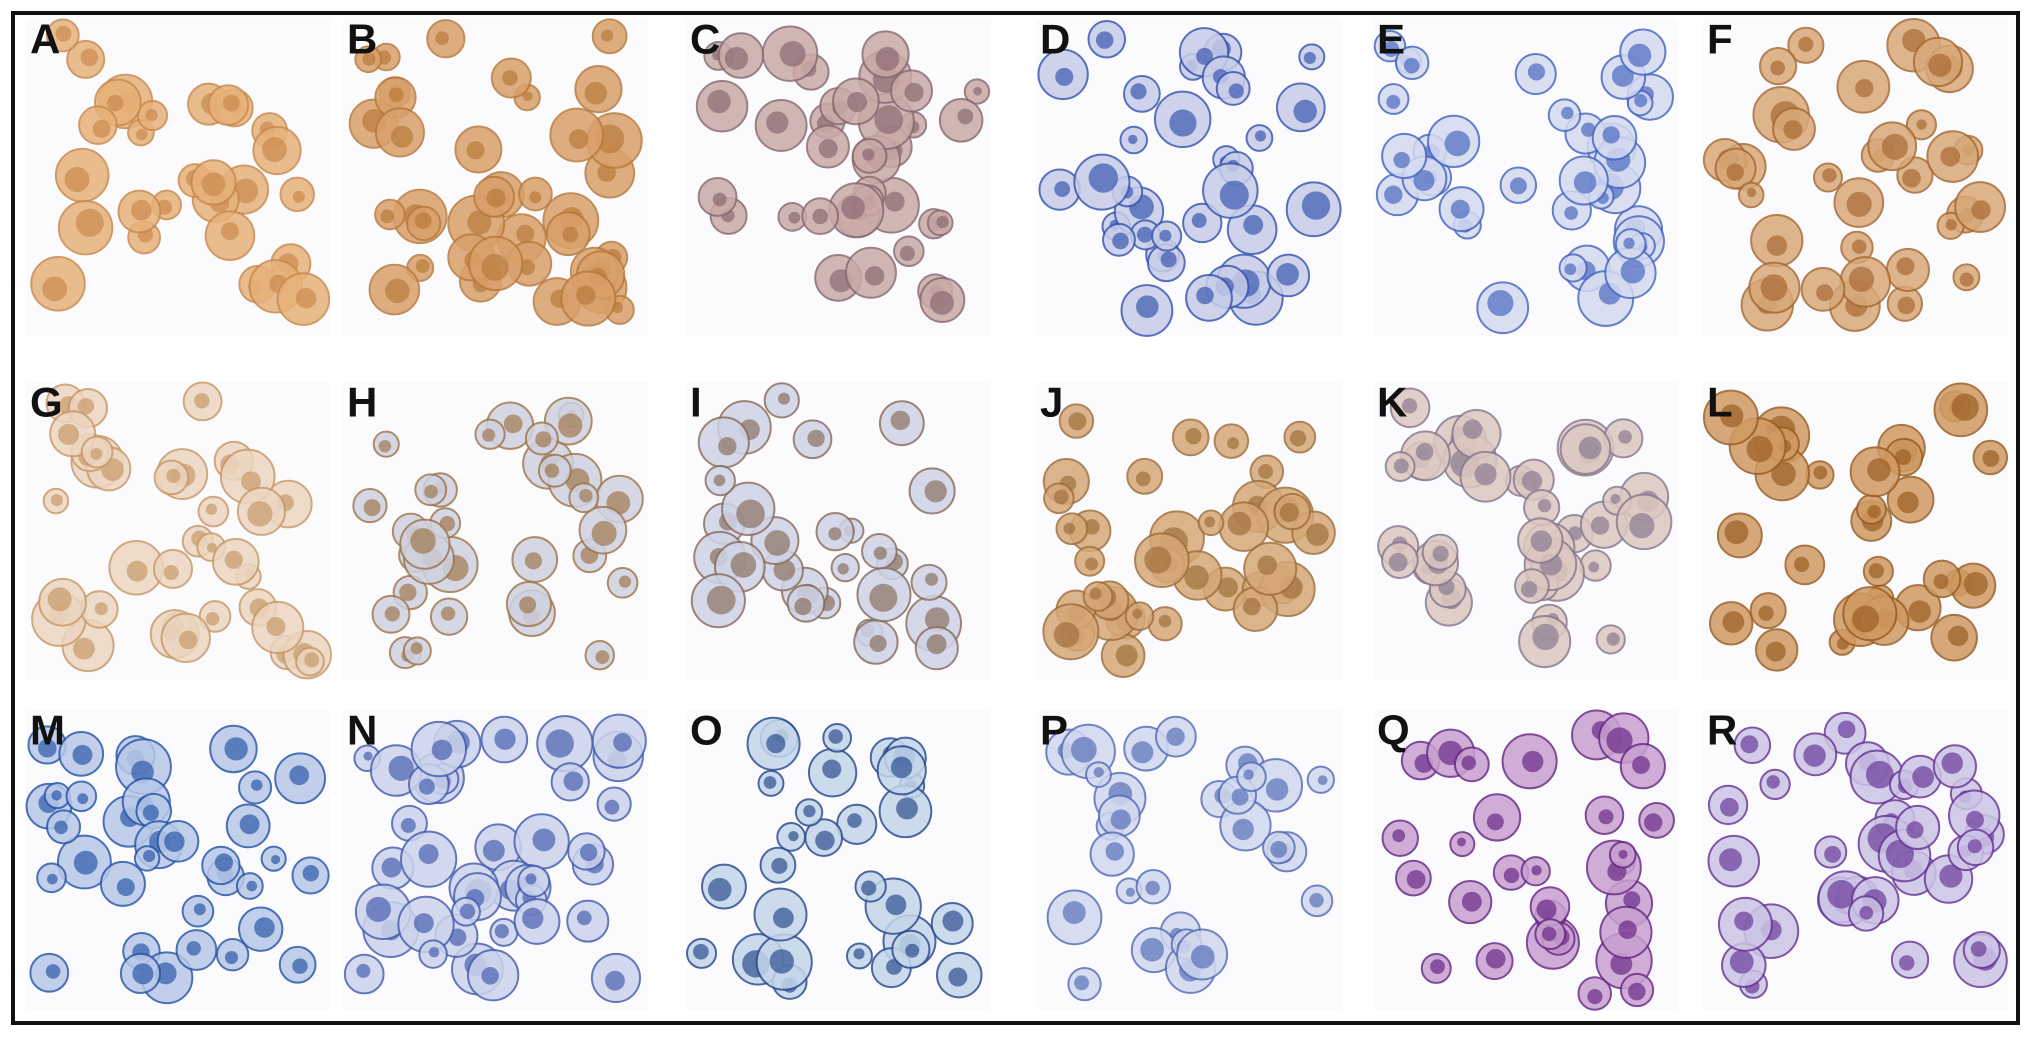  What do you see at coordinates (1188, 529) in the screenshot?
I see `micrograph-panel: J` at bounding box center [1188, 529].